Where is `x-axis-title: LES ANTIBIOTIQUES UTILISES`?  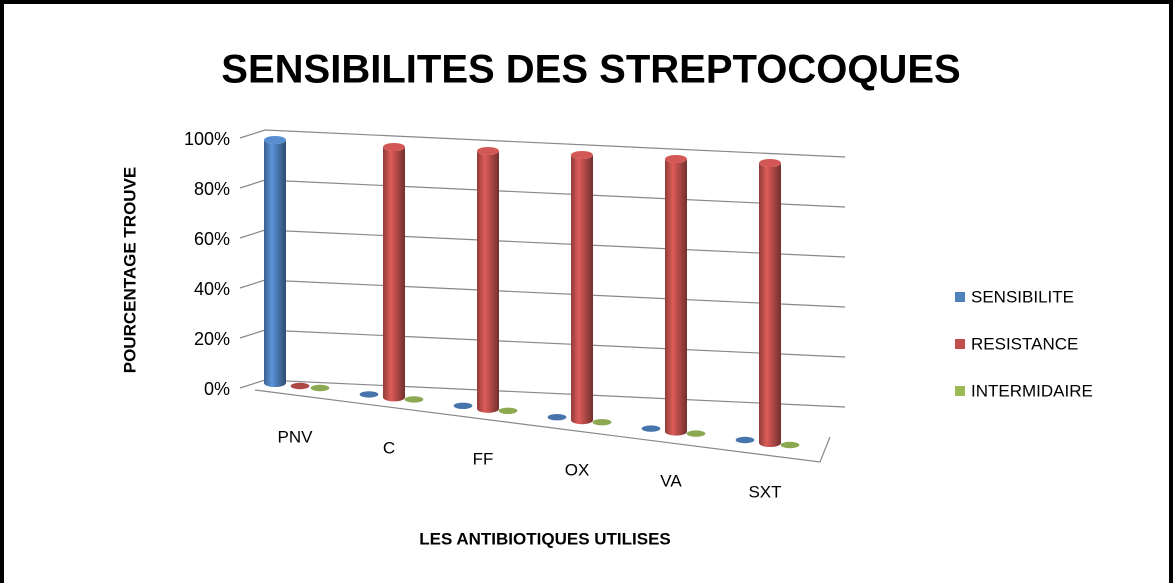 x-axis-title: LES ANTIBIOTIQUES UTILISES is located at coordinates (545, 538).